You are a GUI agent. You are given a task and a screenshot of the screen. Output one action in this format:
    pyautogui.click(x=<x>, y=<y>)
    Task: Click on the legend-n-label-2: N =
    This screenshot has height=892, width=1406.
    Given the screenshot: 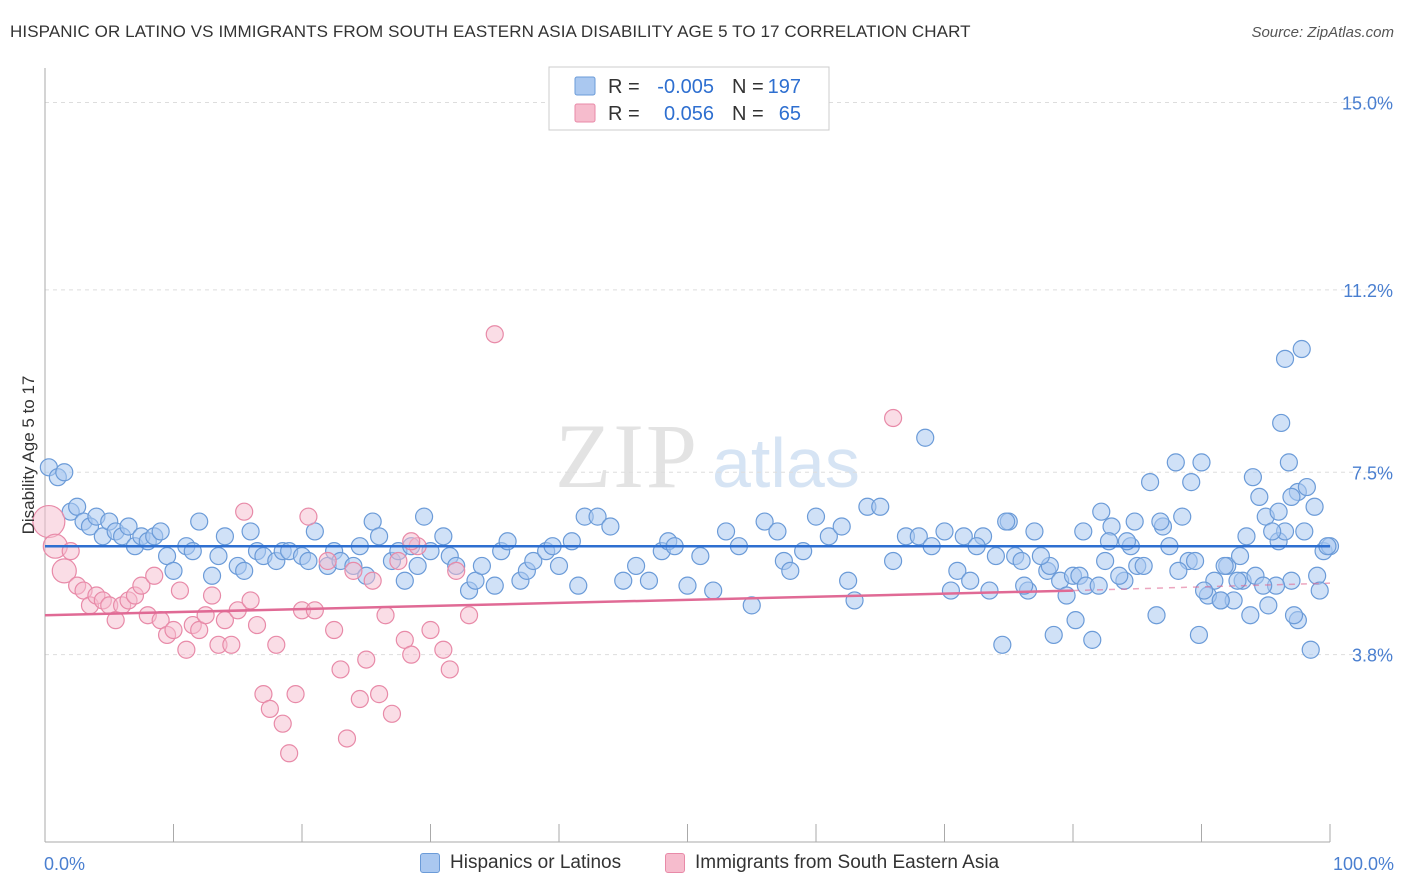 What is the action you would take?
    pyautogui.click(x=748, y=114)
    